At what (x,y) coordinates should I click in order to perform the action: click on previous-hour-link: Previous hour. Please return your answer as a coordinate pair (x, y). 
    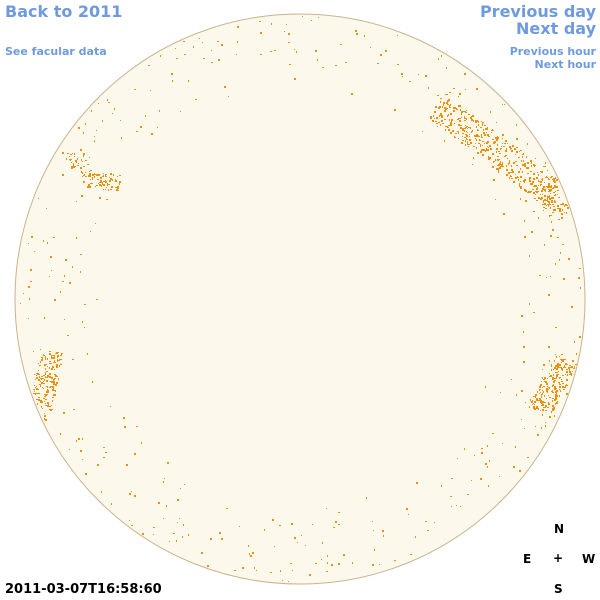
    Looking at the image, I should click on (552, 51).